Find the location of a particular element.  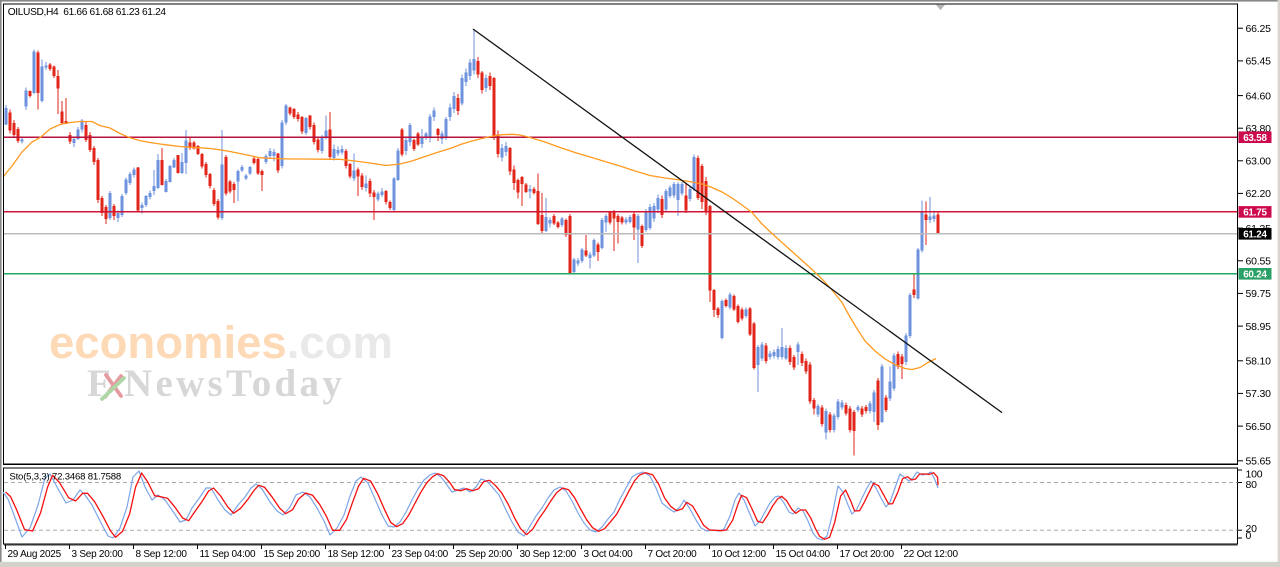

svg-text: 15 Sep 20:00 is located at coordinates (292, 554).